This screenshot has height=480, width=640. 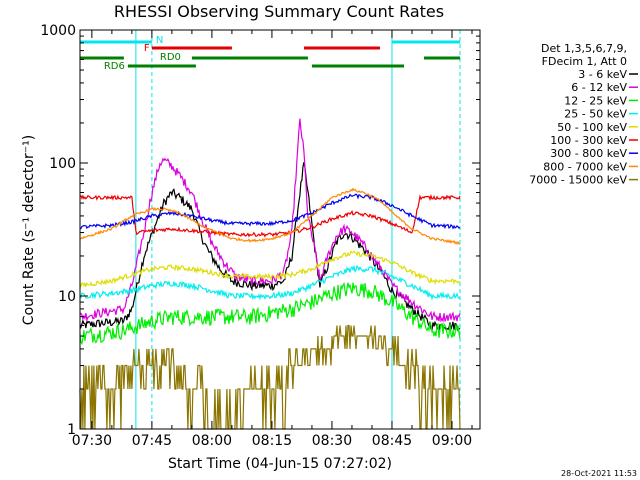 I want to click on y-tick-label: 1000, so click(x=58, y=31).